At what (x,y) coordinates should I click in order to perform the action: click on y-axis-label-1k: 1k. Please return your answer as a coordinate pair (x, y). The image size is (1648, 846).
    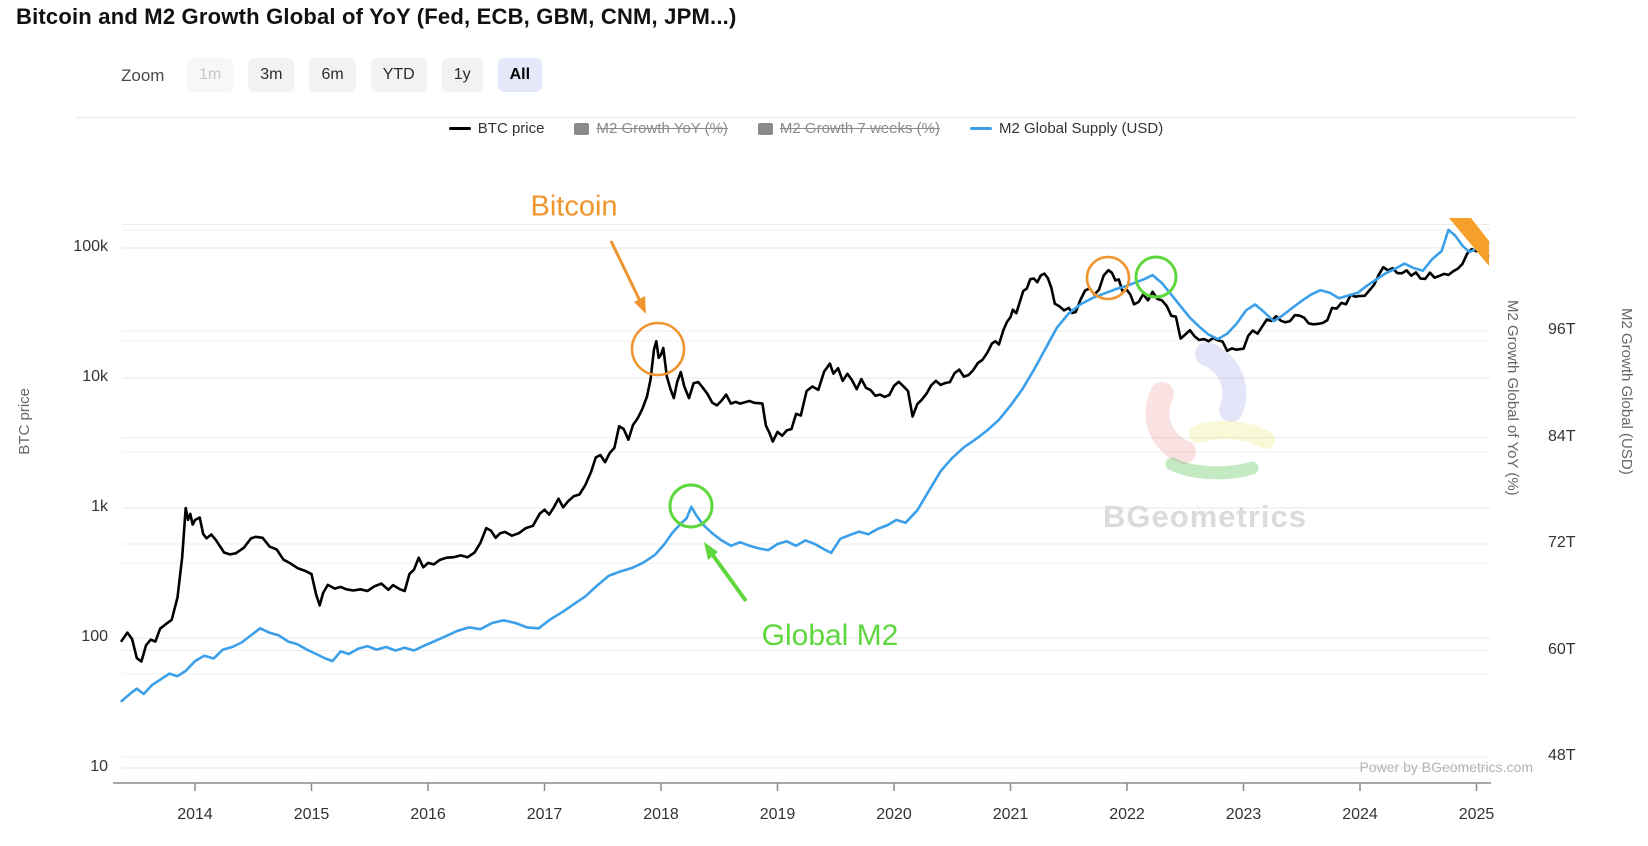
    Looking at the image, I should click on (99, 506).